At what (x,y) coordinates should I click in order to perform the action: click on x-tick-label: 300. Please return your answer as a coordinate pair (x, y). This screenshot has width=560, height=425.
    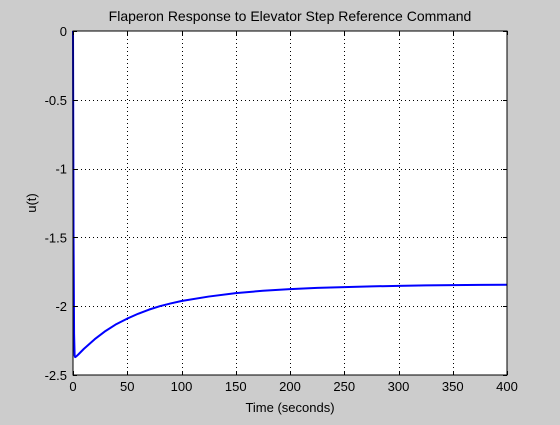
    Looking at the image, I should click on (399, 386).